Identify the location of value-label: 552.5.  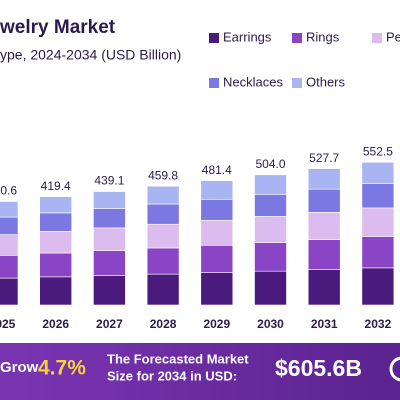
(378, 151).